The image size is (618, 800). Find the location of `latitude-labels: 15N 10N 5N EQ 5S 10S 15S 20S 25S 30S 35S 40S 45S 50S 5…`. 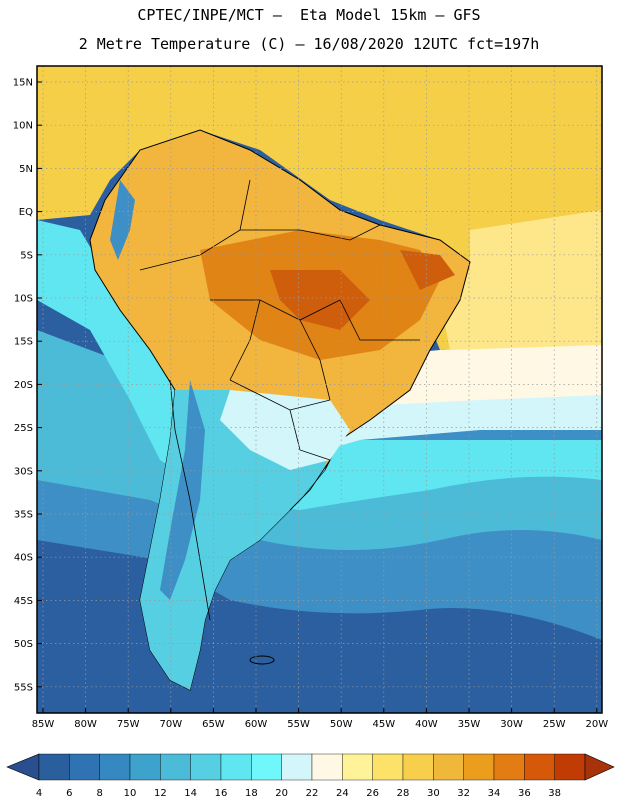

latitude-labels: 15N 10N 5N EQ 5S 10S 15S 20S 25S 30S 35S 40S 45S 50S 5… is located at coordinates (27, 385).